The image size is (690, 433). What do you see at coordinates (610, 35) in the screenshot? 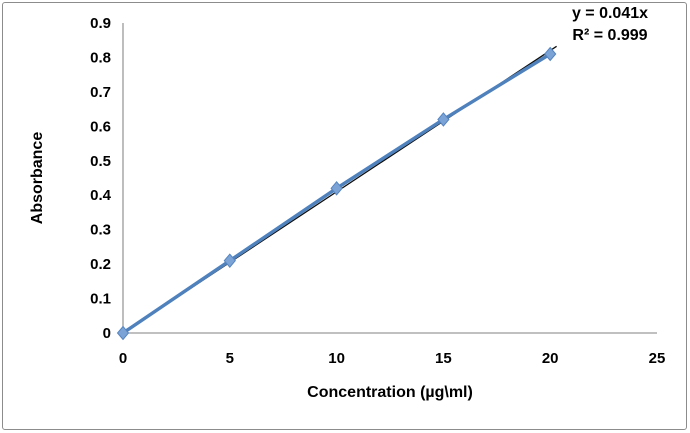
I see `r-squared-text: R² = 0.999` at bounding box center [610, 35].